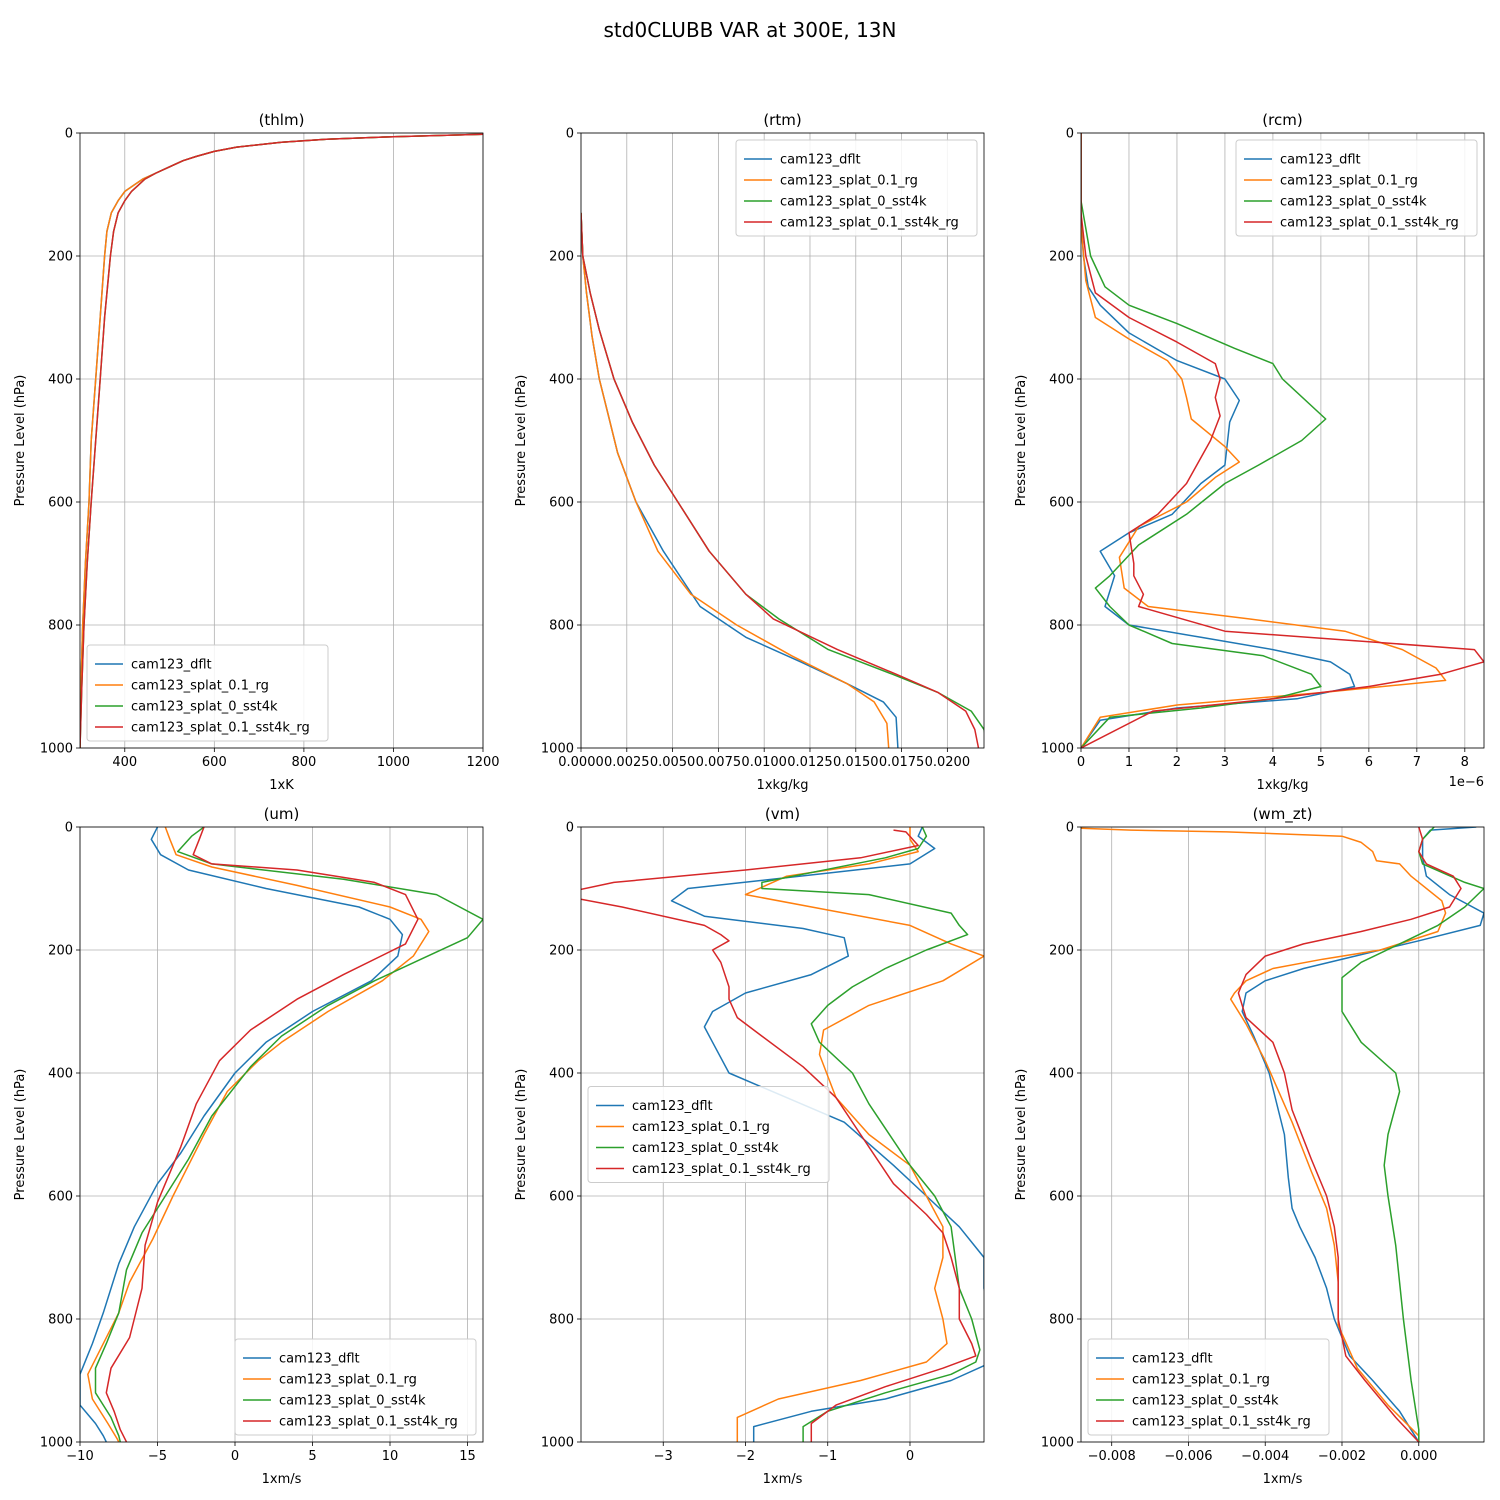 Image resolution: width=1500 pixels, height=1500 pixels. What do you see at coordinates (663, 1456) in the screenshot?
I see `chart-4-xtick-label-0: −3` at bounding box center [663, 1456].